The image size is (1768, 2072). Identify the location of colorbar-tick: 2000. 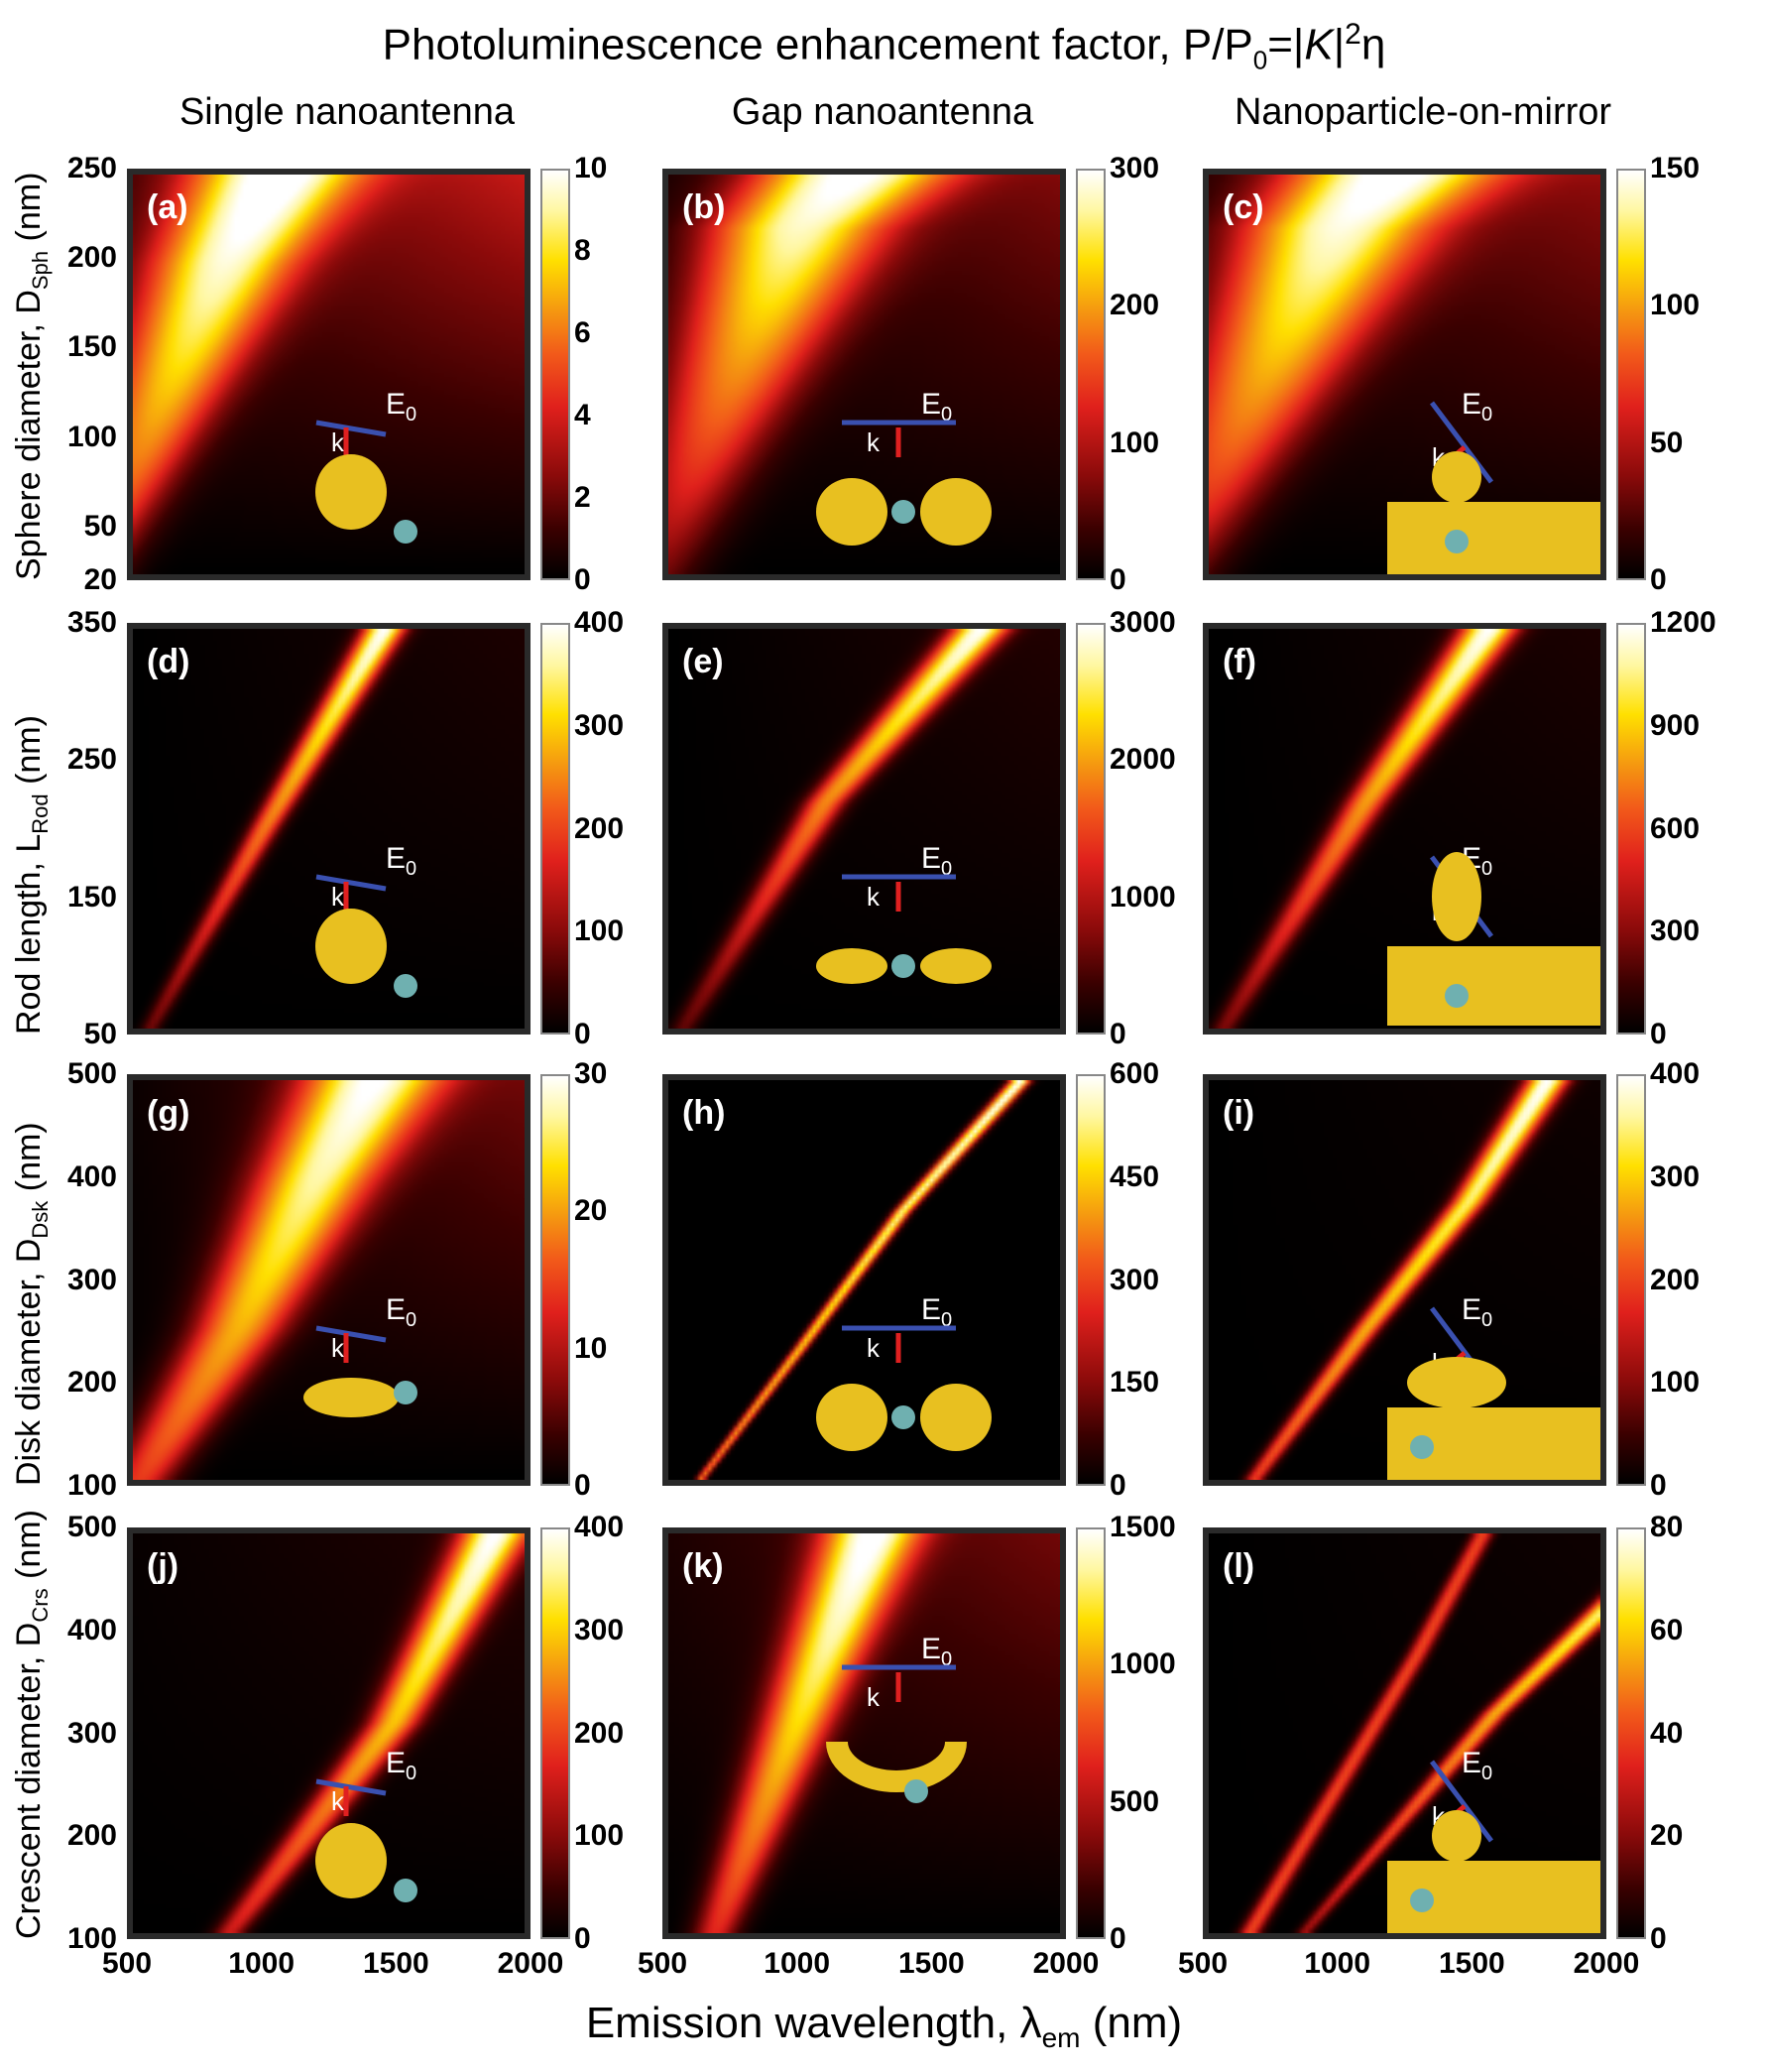
(1143, 760).